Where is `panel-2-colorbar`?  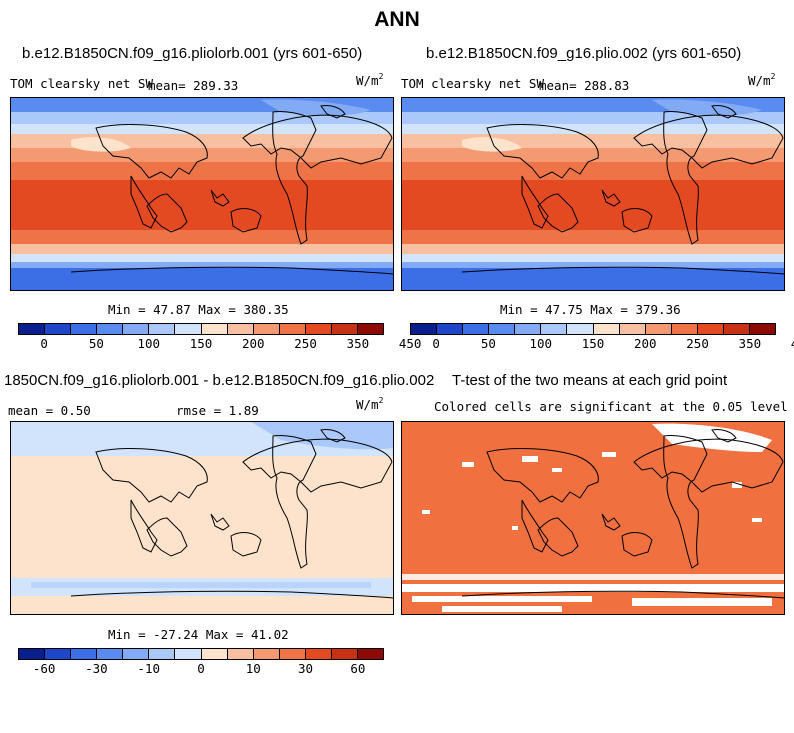 panel-2-colorbar is located at coordinates (593, 329).